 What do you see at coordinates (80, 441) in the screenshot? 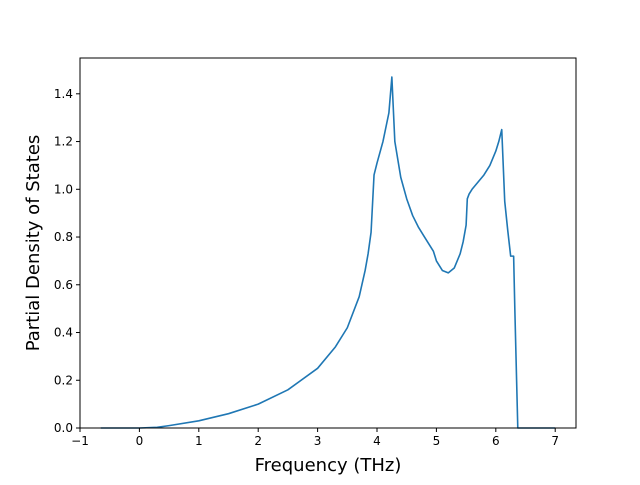
I see `x-tick-label: −1` at bounding box center [80, 441].